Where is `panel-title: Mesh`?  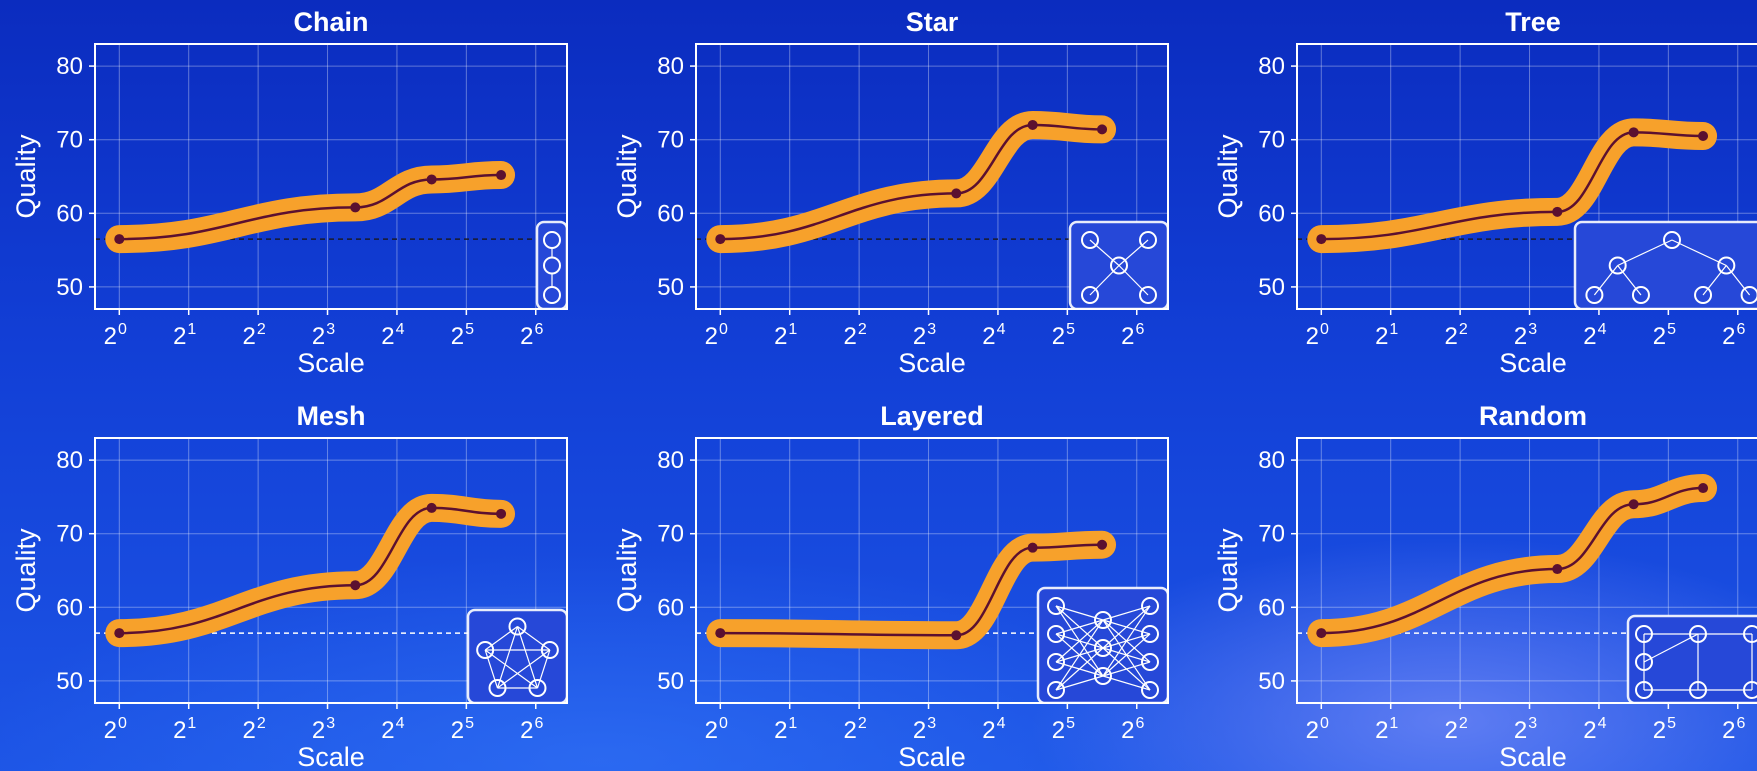 panel-title: Mesh is located at coordinates (330, 416).